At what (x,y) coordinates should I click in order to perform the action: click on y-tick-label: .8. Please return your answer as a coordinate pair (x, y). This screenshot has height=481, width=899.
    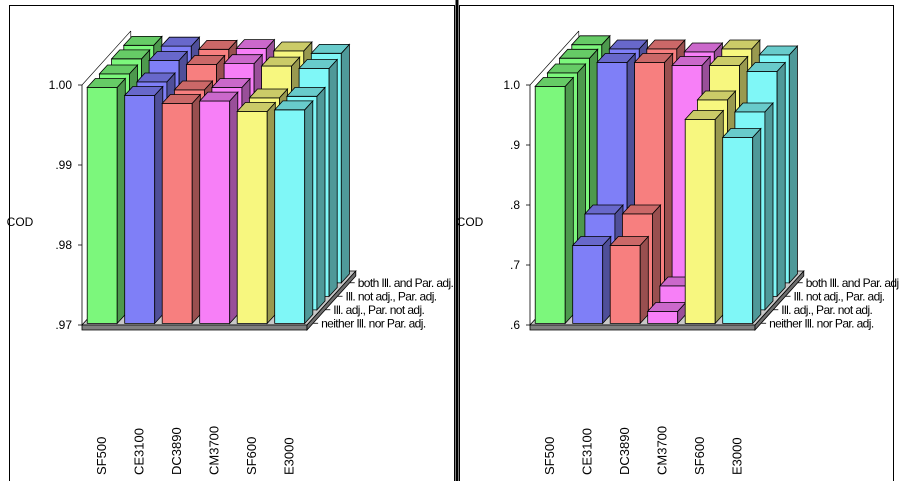
    Looking at the image, I should click on (515, 205).